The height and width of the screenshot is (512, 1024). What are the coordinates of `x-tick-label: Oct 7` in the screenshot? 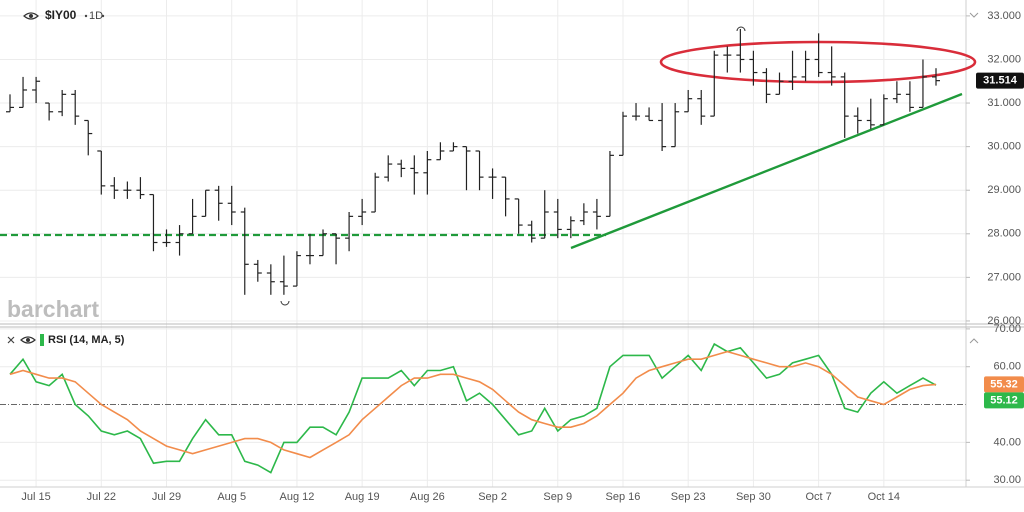 It's located at (818, 497).